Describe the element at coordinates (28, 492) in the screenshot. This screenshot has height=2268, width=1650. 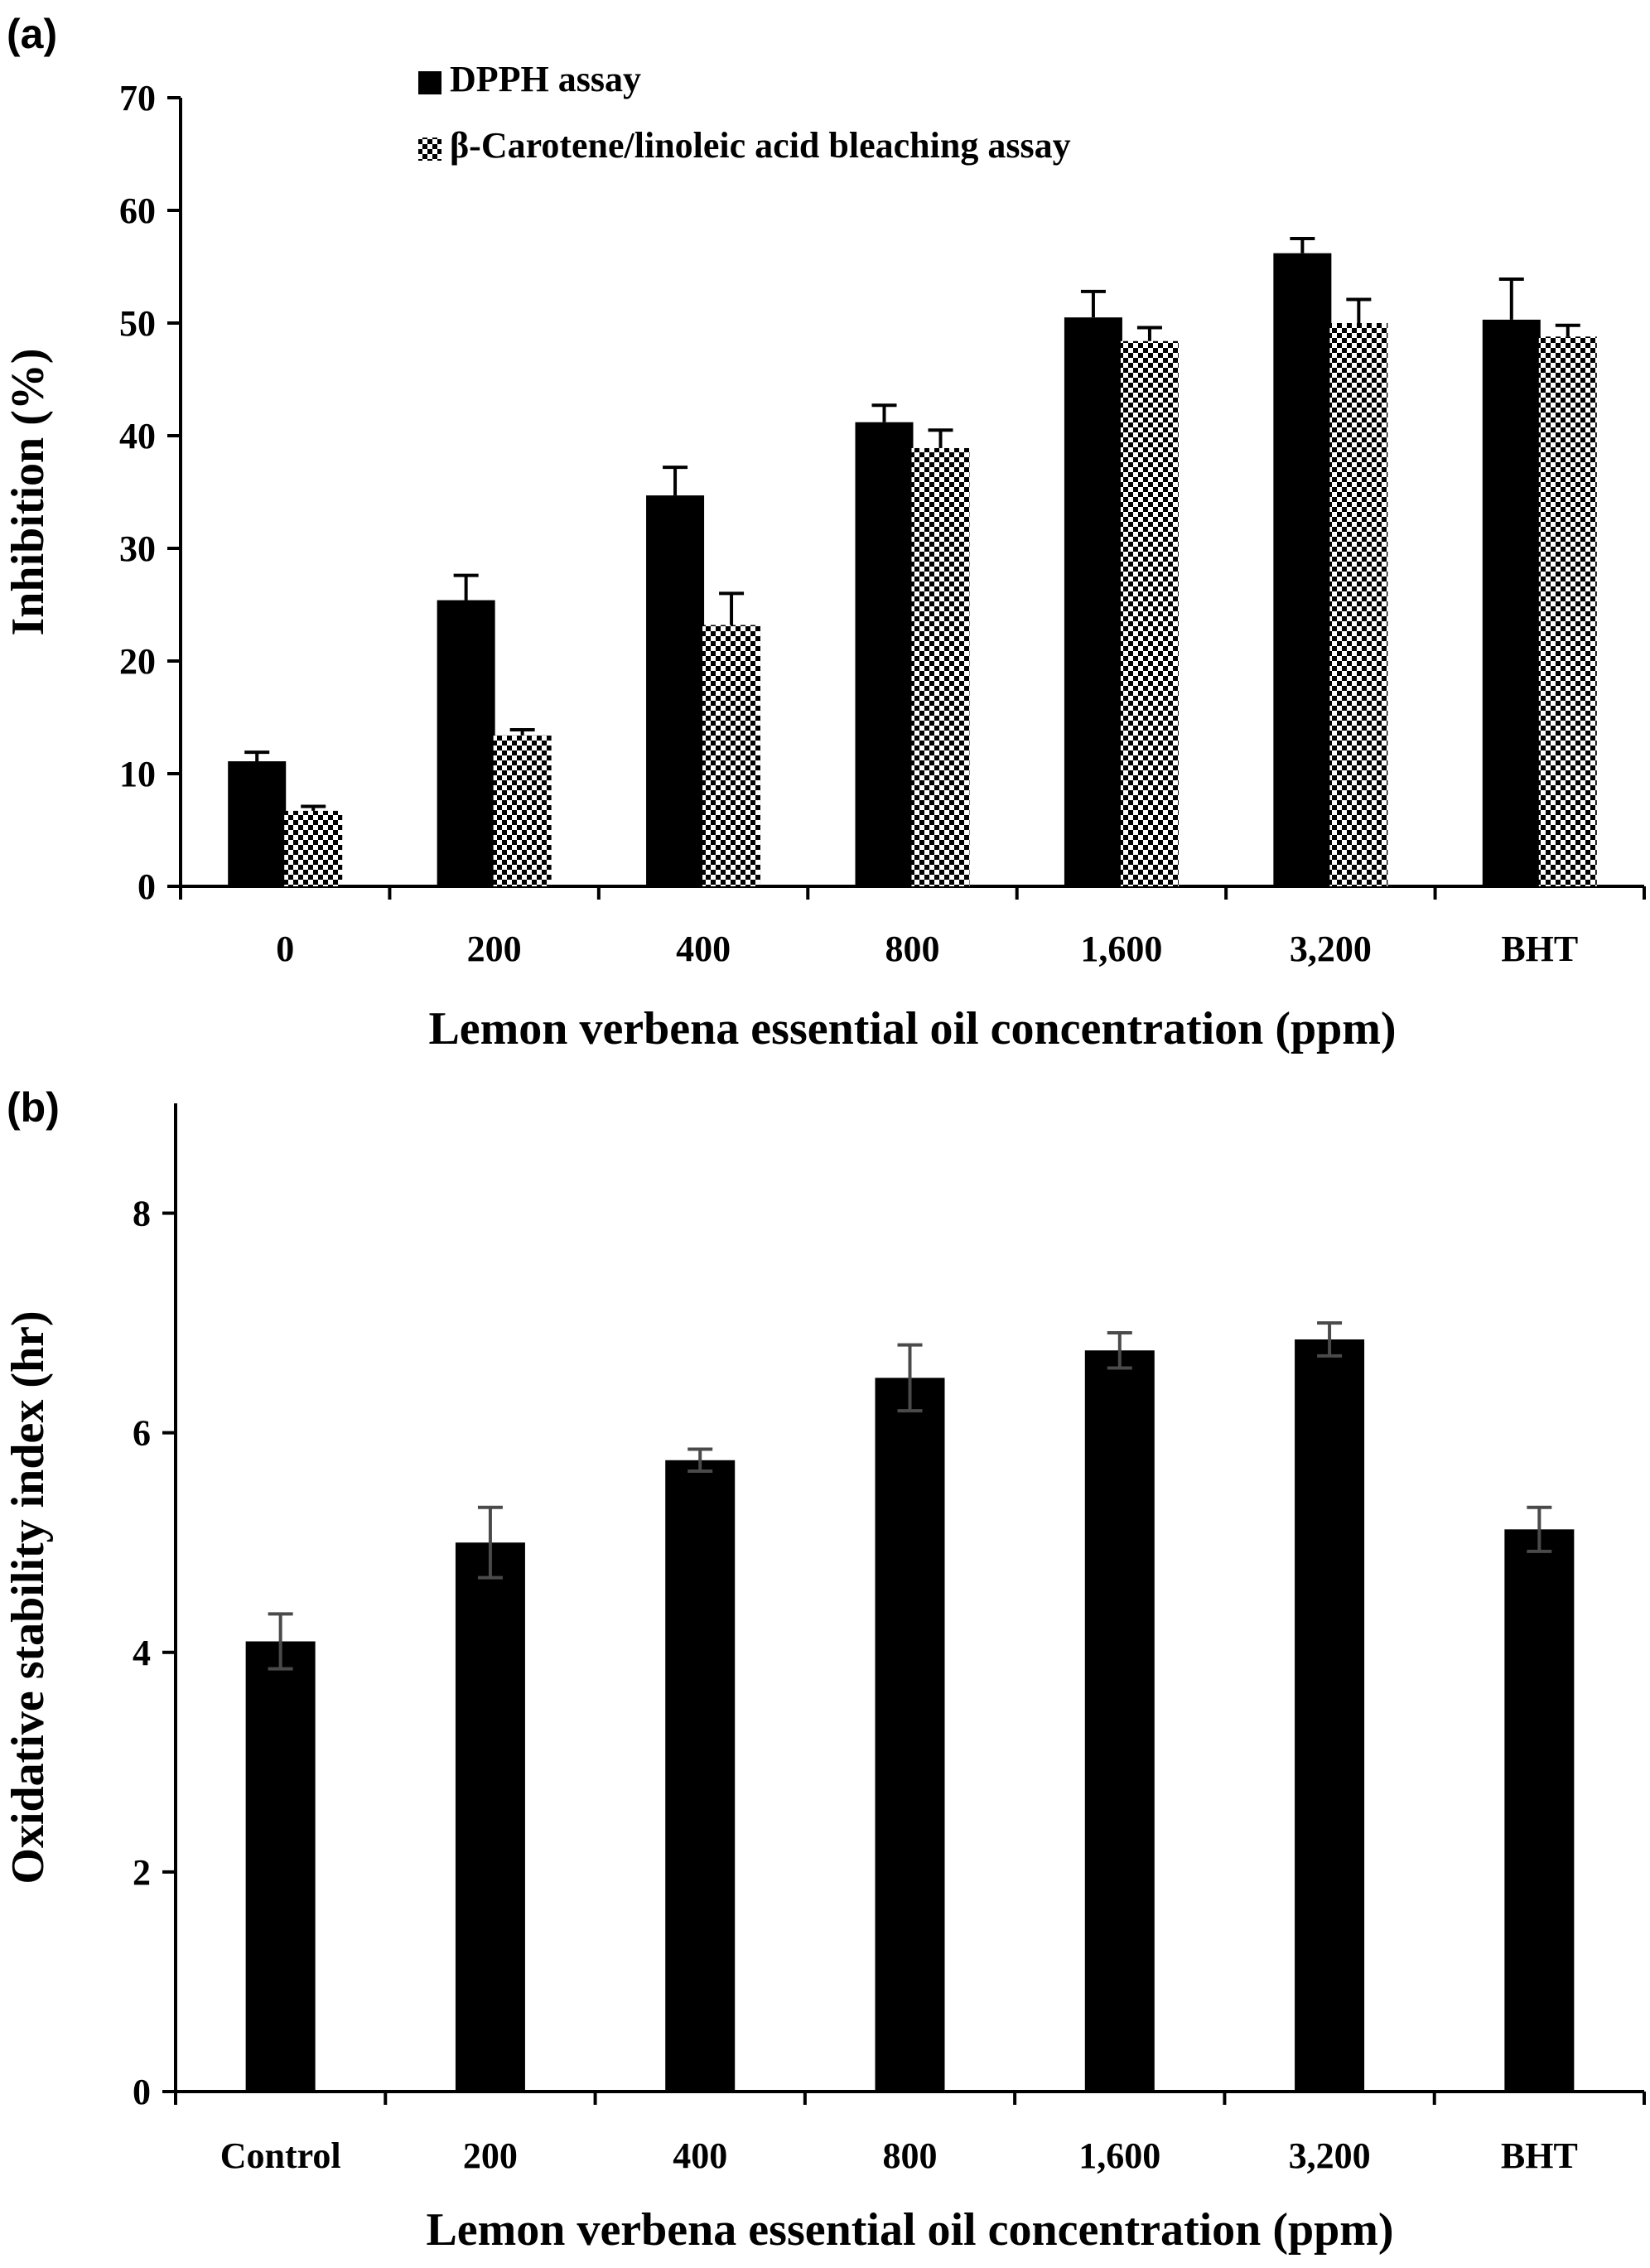
I see `y-axis-title: Inhibition (%)` at that location.